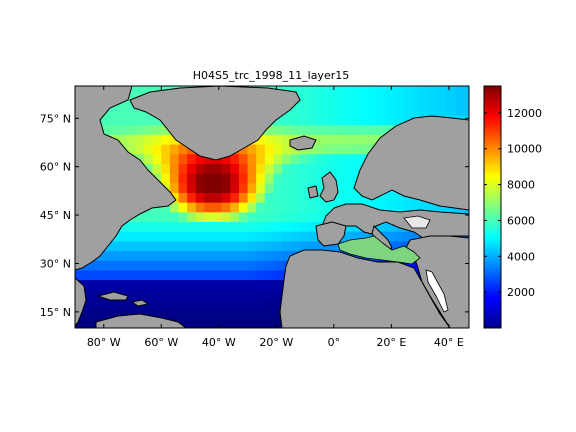  I want to click on longitude-tick-label: 0°, so click(334, 342).